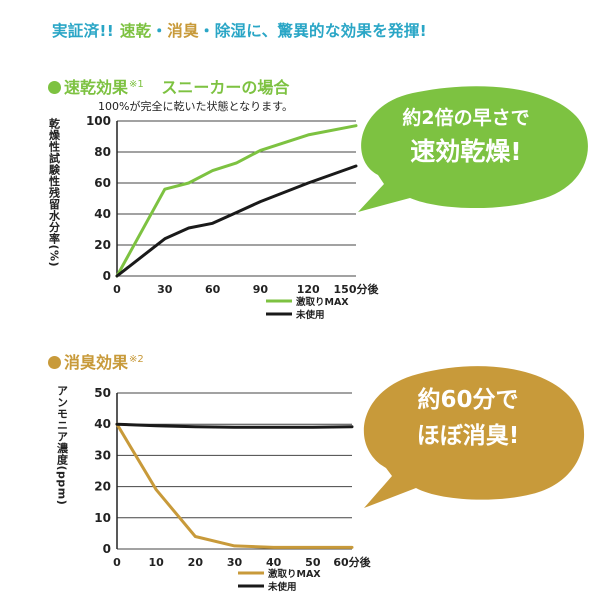  Describe the element at coordinates (468, 400) in the screenshot. I see `deodorize-bubble-line1: 約60分で` at that location.